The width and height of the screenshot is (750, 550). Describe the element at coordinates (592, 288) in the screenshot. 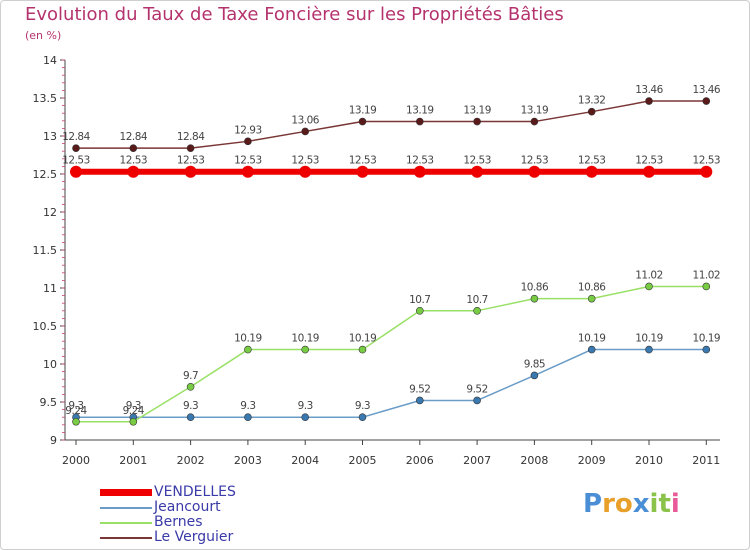

I see `data-label: 10.86` at that location.